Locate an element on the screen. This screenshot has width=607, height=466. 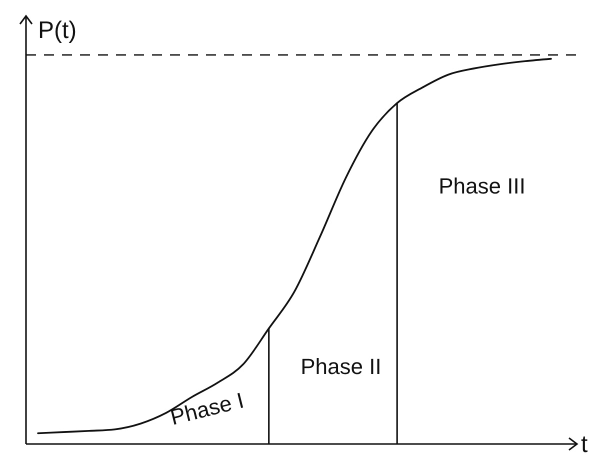
x-axis-title: t is located at coordinates (584, 444).